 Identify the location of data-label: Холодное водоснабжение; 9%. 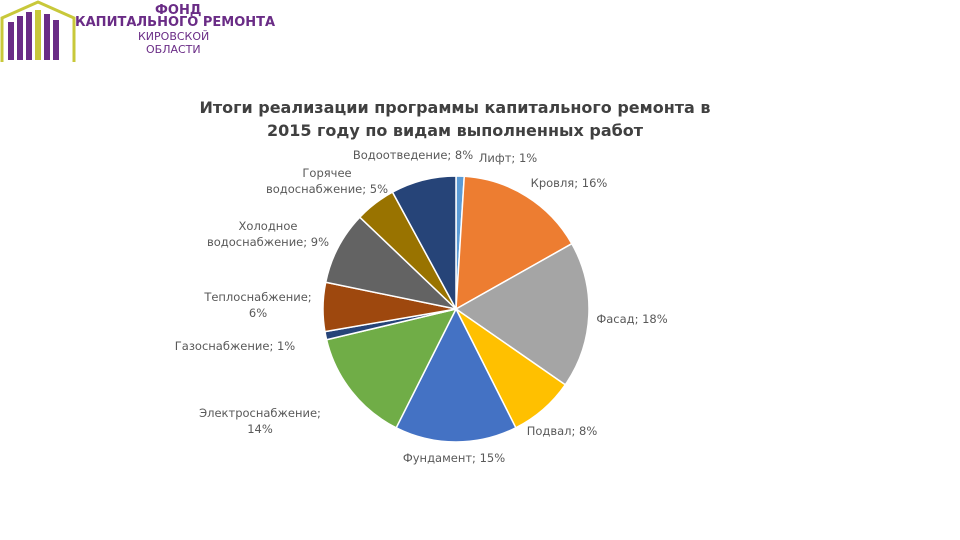
(268, 234).